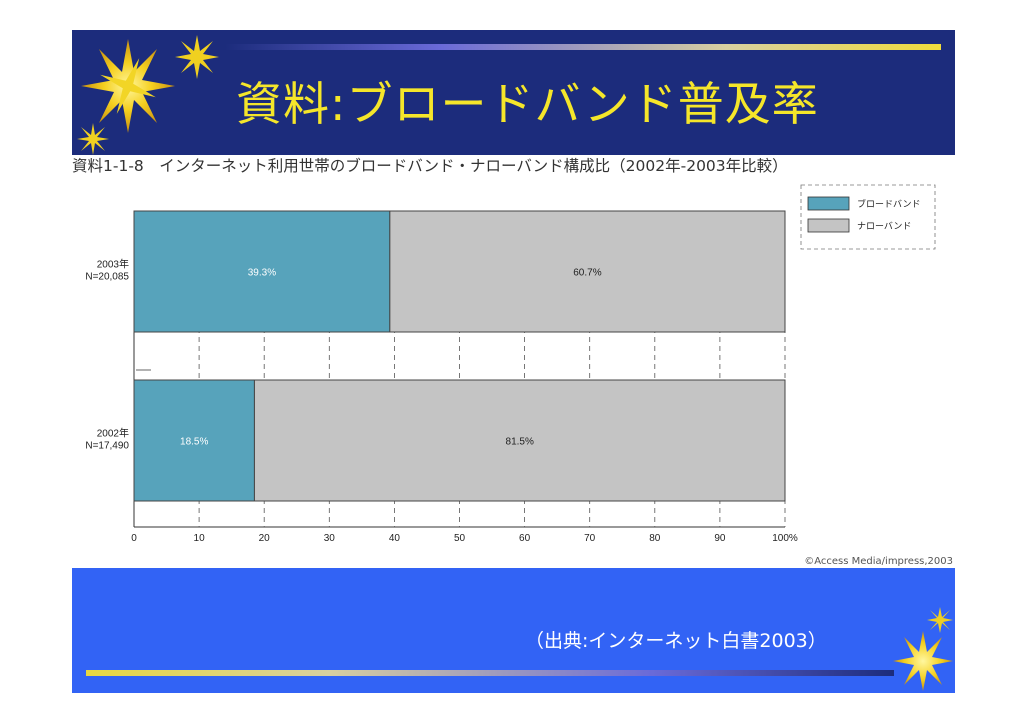 The image size is (1023, 721). I want to click on x-tick-label: 50, so click(460, 538).